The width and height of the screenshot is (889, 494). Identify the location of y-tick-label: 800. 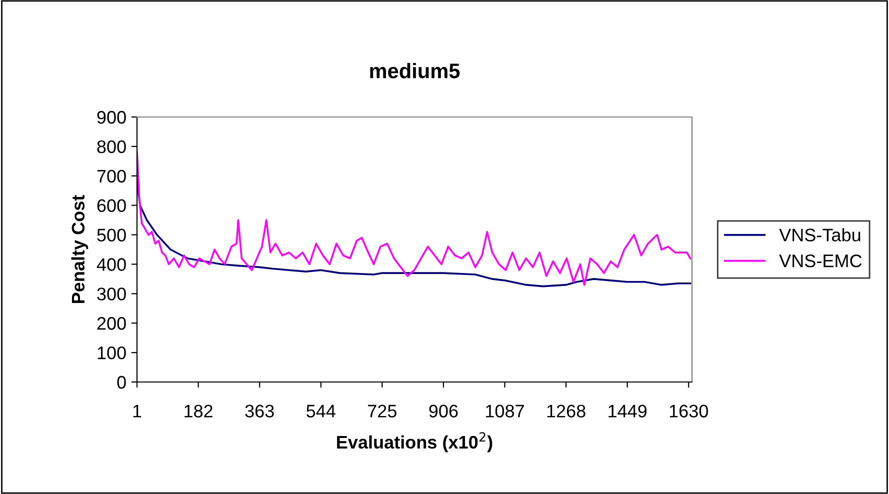
(111, 147).